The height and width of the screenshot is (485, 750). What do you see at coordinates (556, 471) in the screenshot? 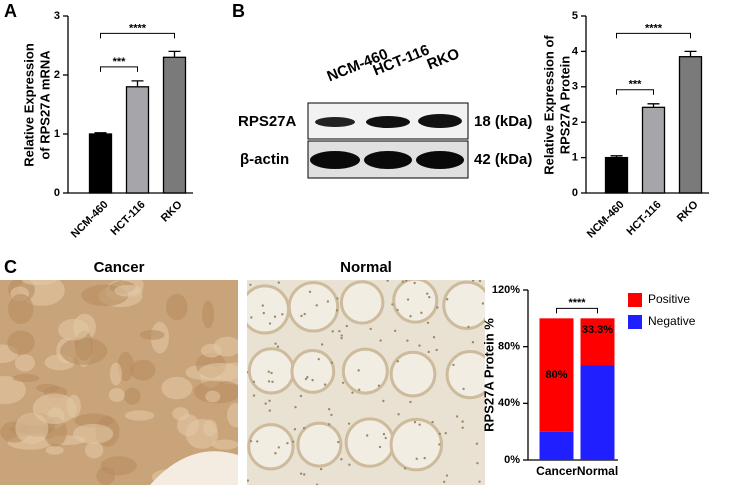
I see `x-tick-label: Cancer` at bounding box center [556, 471].